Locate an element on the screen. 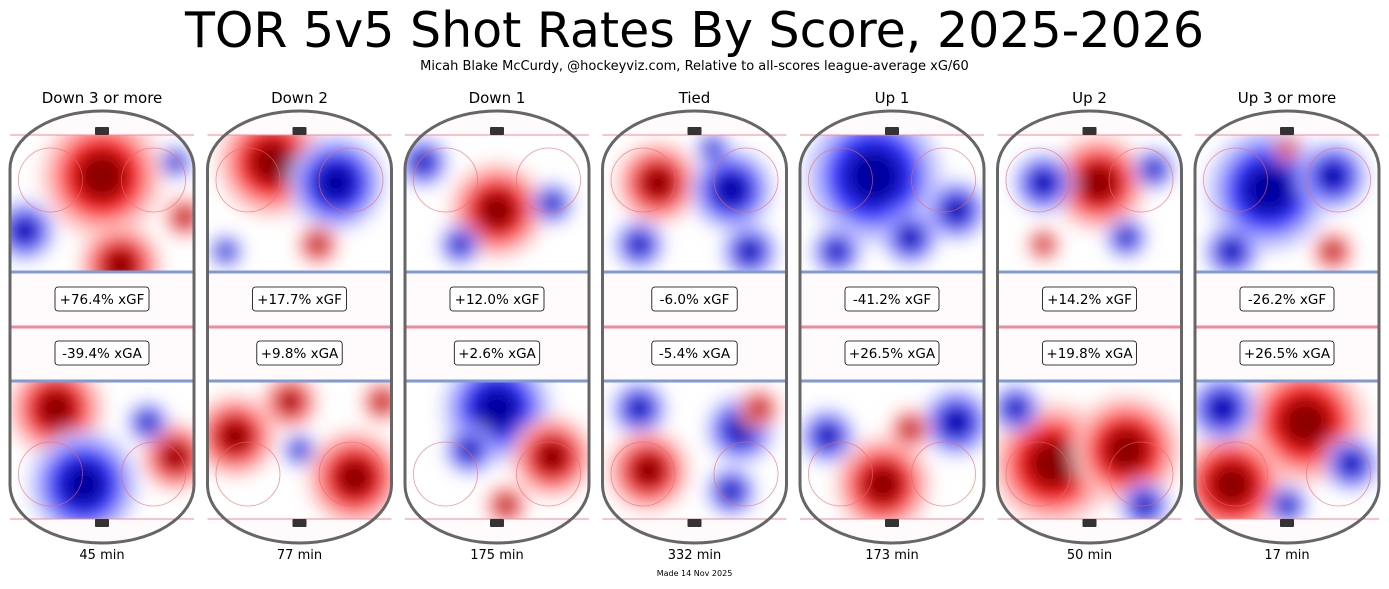 The image size is (1389, 589). xgf-label: +76.4% xGF is located at coordinates (102, 300).